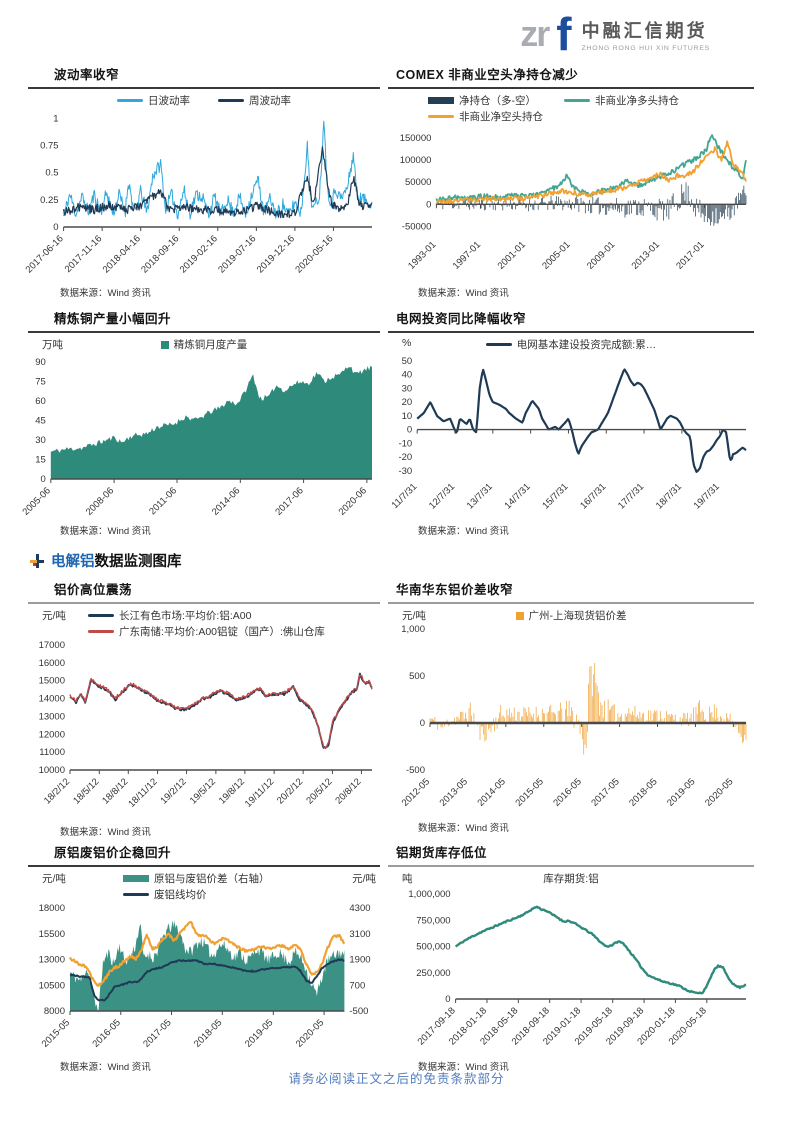  What do you see at coordinates (467, 255) in the screenshot?
I see `x-axis-tick-label: 1997-01` at bounding box center [467, 255].